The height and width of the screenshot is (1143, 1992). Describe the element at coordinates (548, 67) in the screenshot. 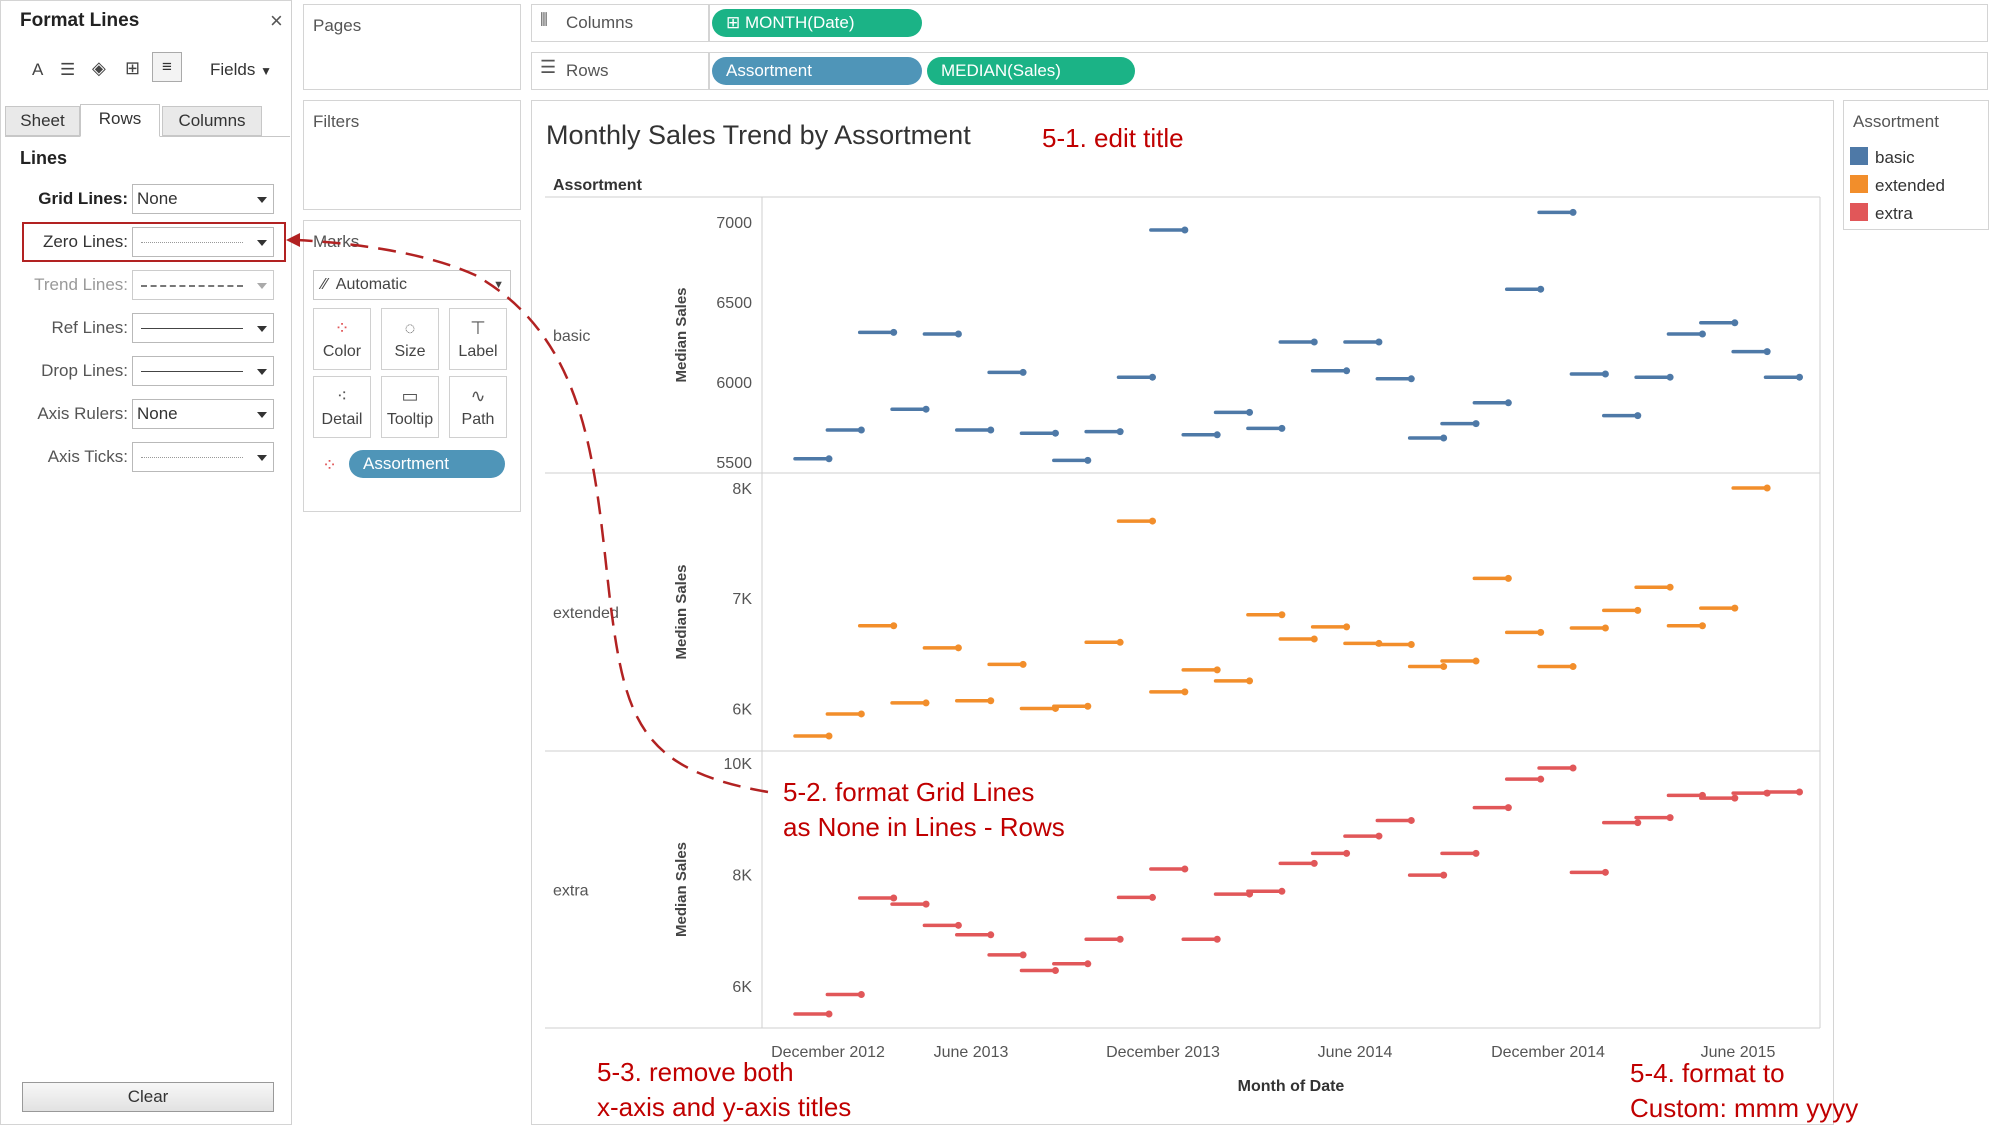

I see `rows-icon: ☰` at that location.